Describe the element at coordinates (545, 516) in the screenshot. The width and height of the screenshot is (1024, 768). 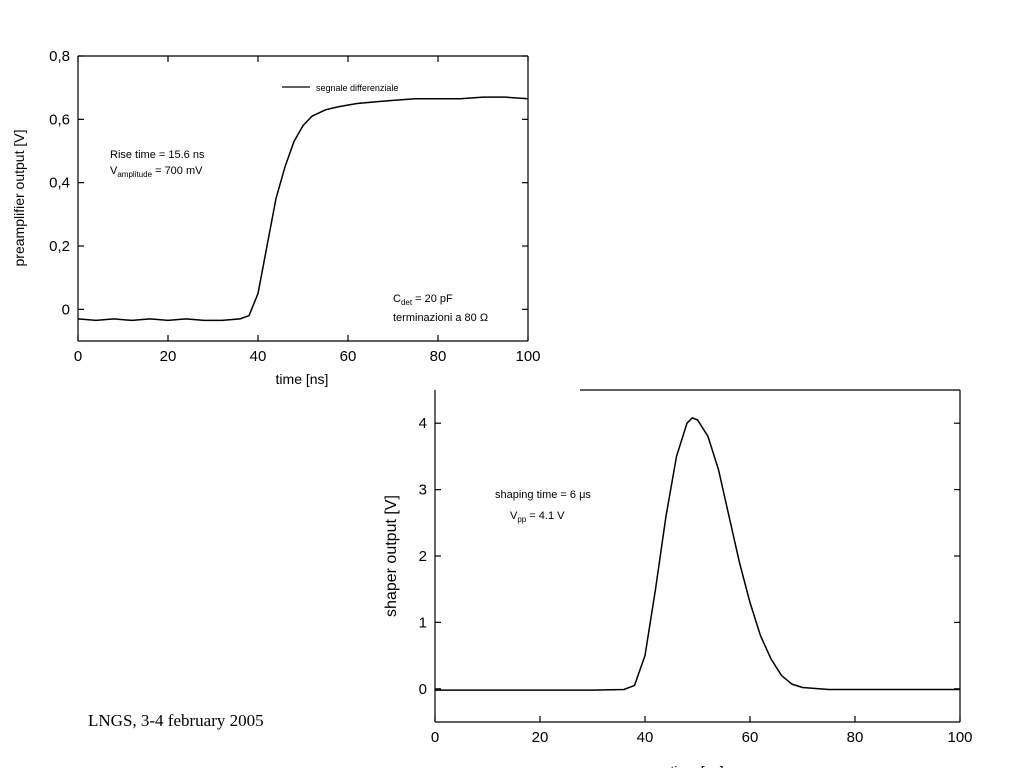
I see `annotation-tail: = 4.1 V` at that location.